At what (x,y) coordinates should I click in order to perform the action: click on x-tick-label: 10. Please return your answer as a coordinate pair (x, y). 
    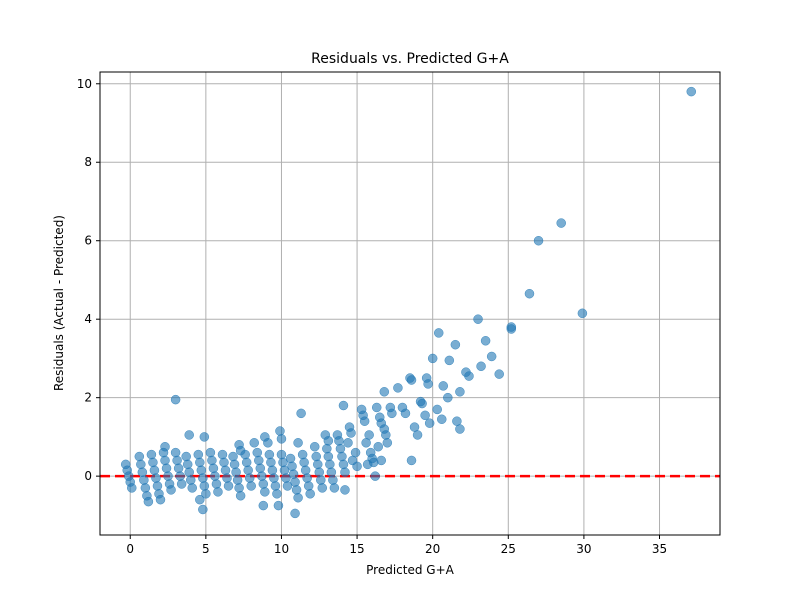
    Looking at the image, I should click on (281, 549).